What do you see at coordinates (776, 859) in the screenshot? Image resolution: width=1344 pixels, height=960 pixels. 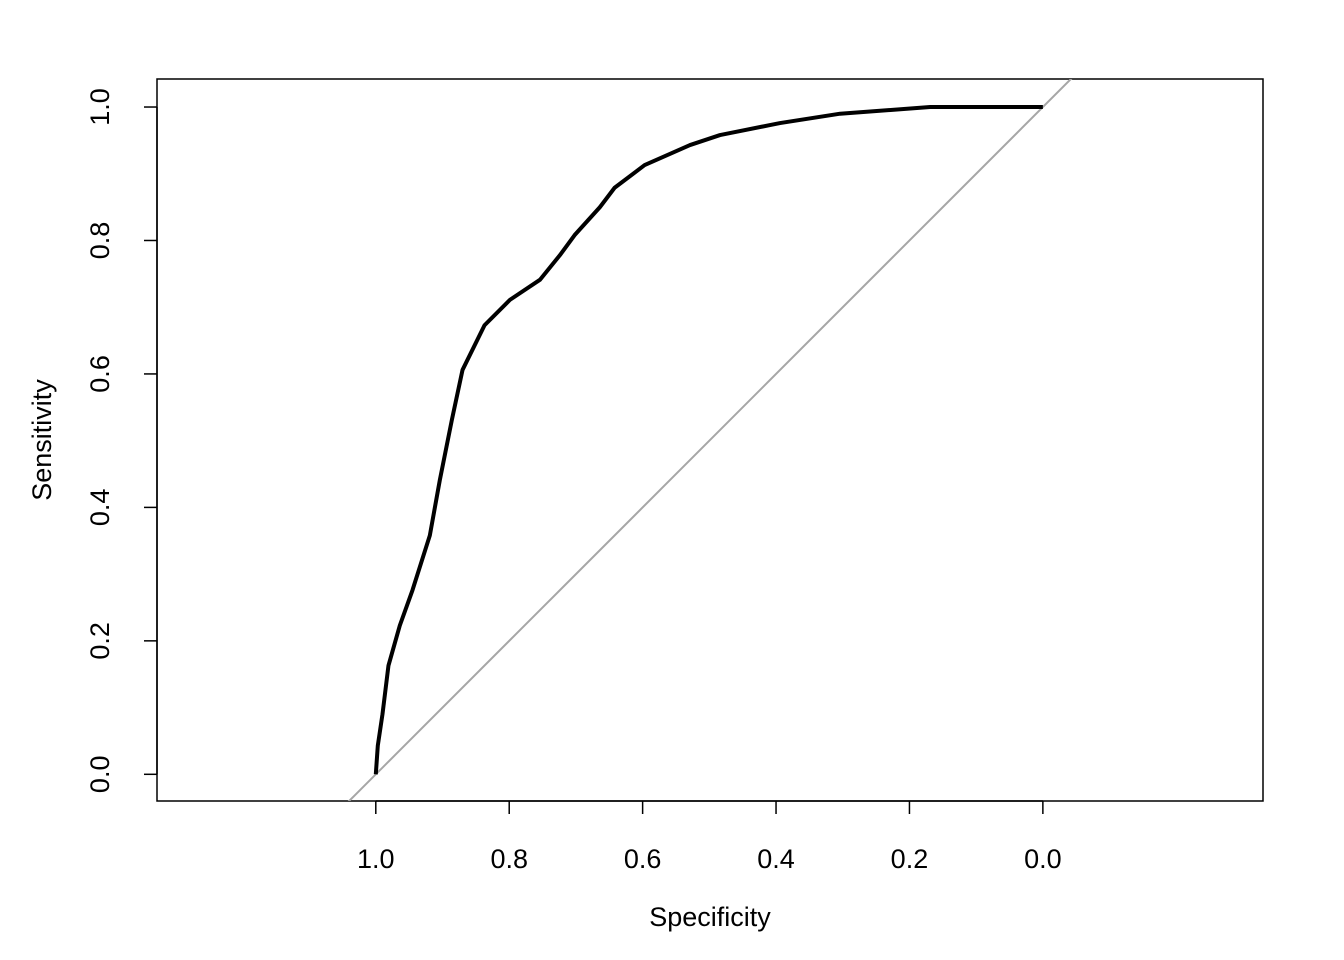 I see `x-tick-label: 0.4` at bounding box center [776, 859].